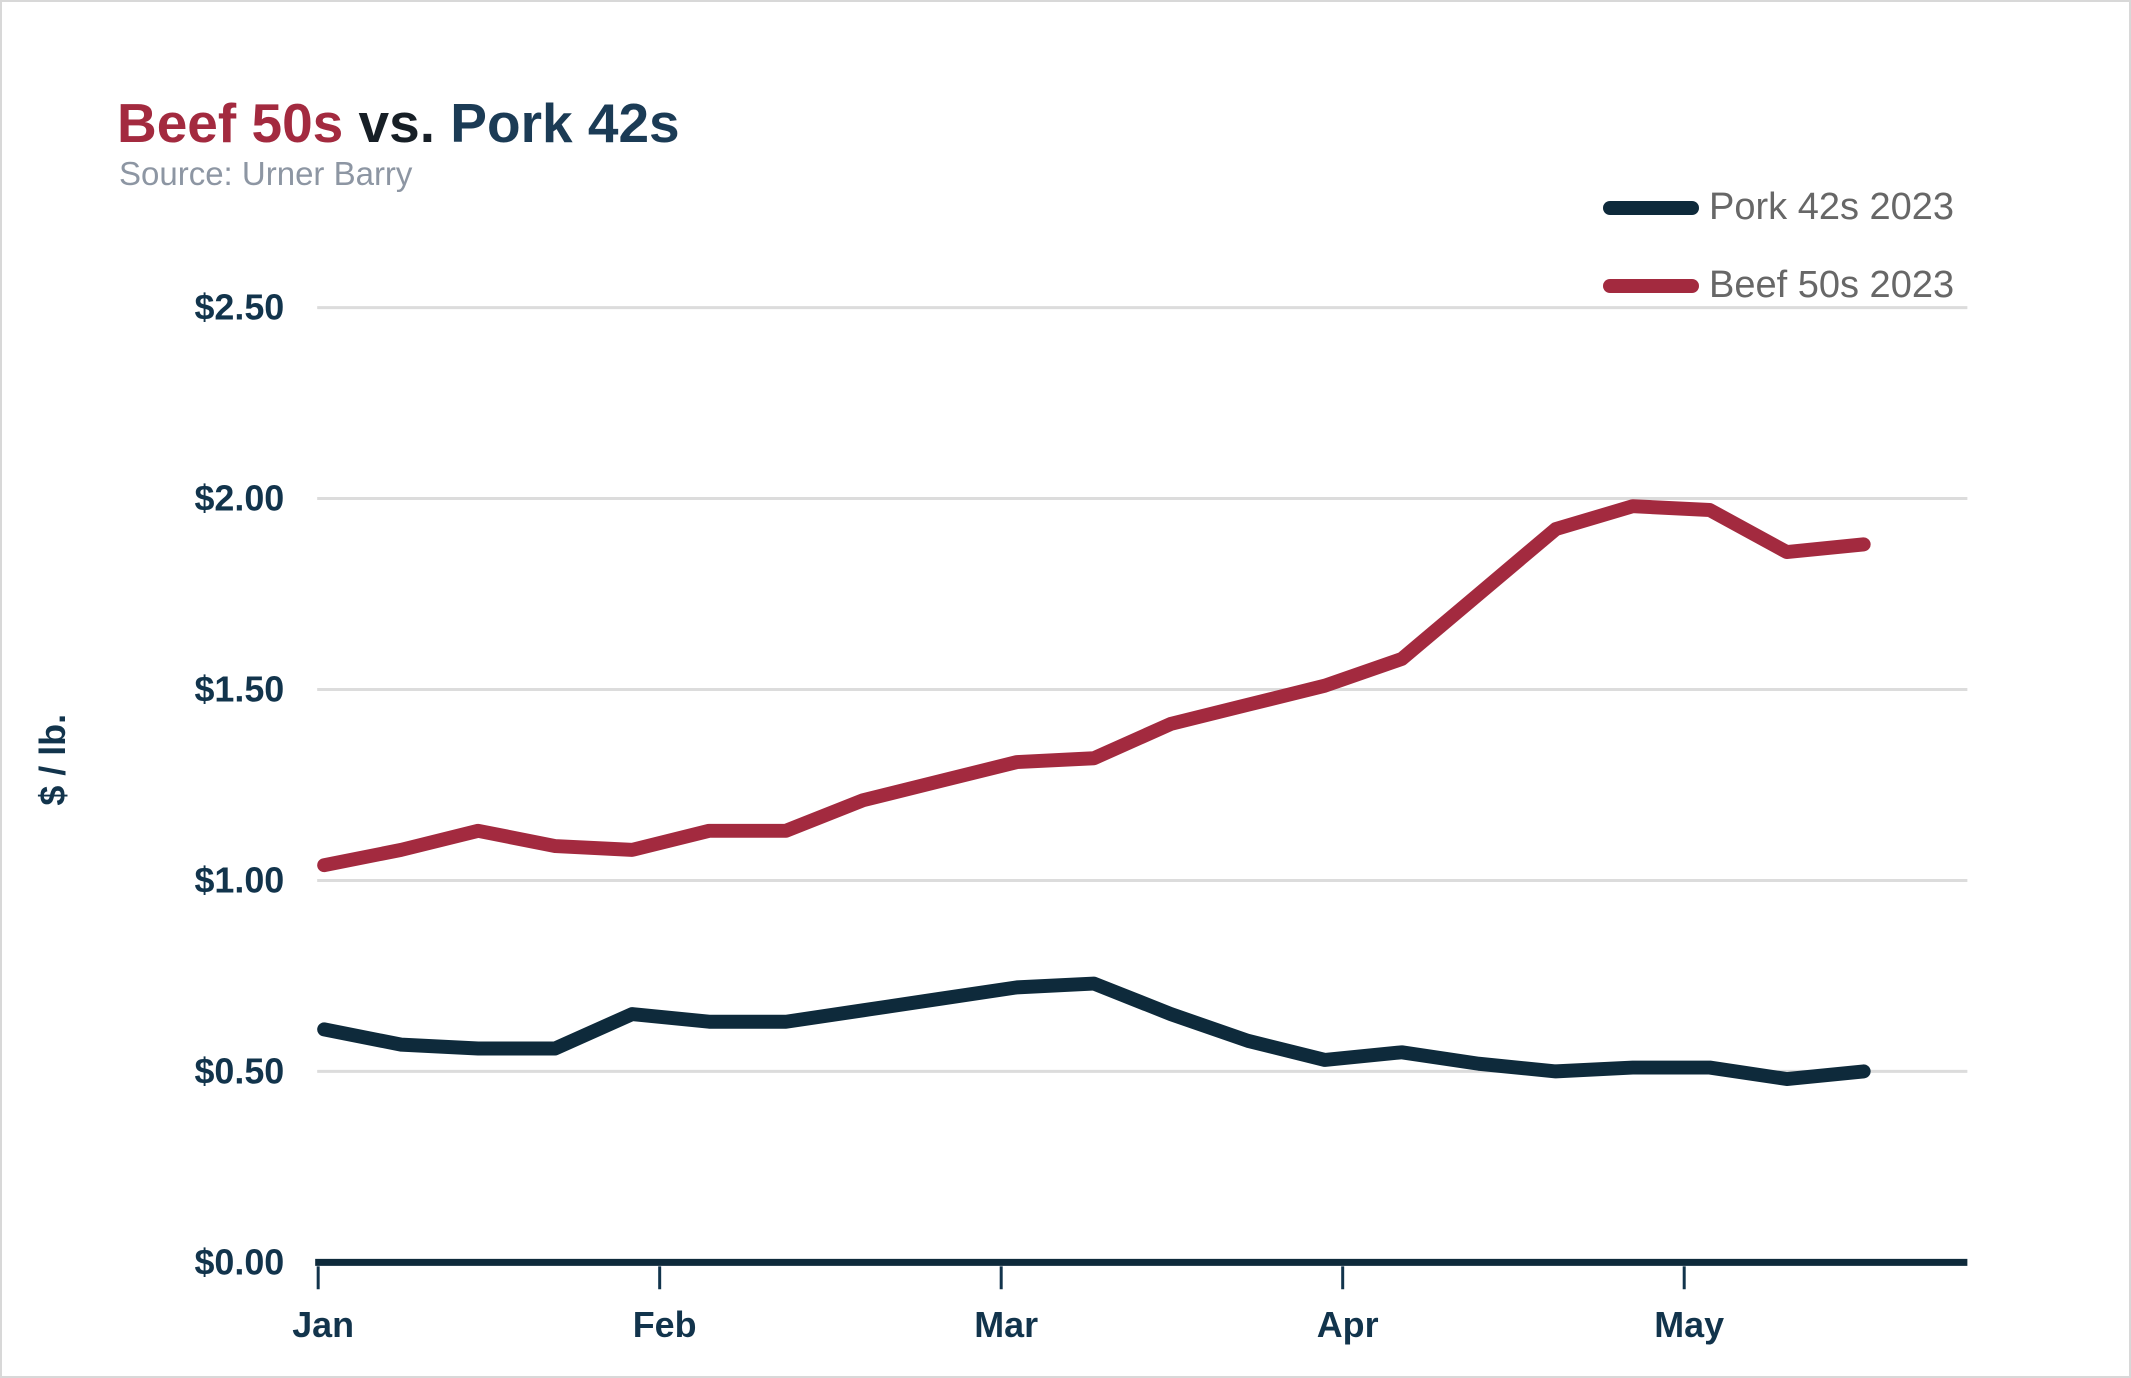 This screenshot has width=2131, height=1378. Describe the element at coordinates (1689, 1325) in the screenshot. I see `x-tick-label: May` at that location.